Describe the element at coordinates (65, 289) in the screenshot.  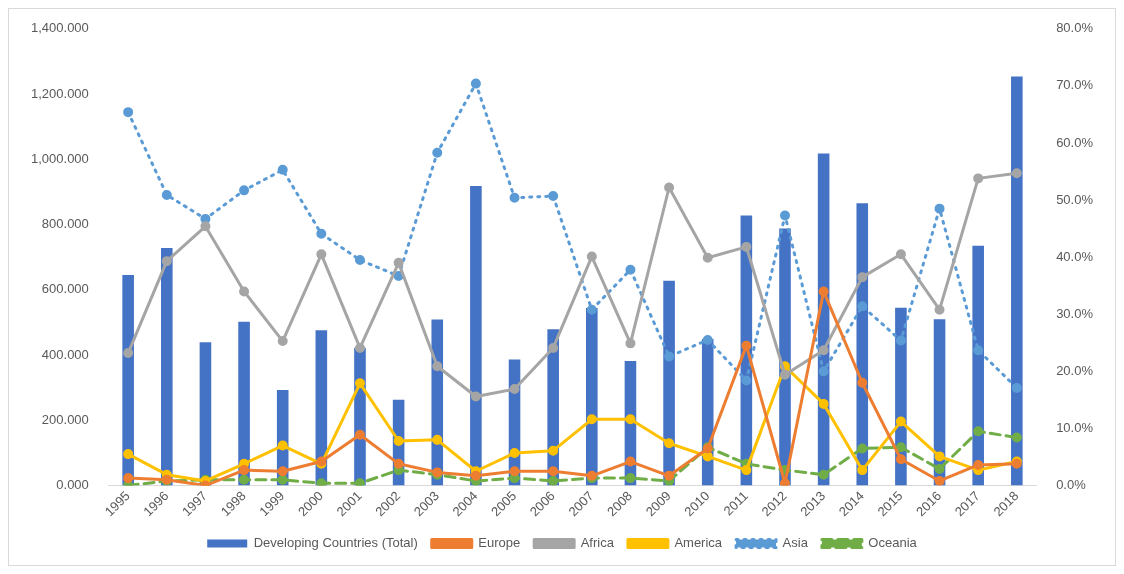
I see `y-tick-label: 600.000` at that location.